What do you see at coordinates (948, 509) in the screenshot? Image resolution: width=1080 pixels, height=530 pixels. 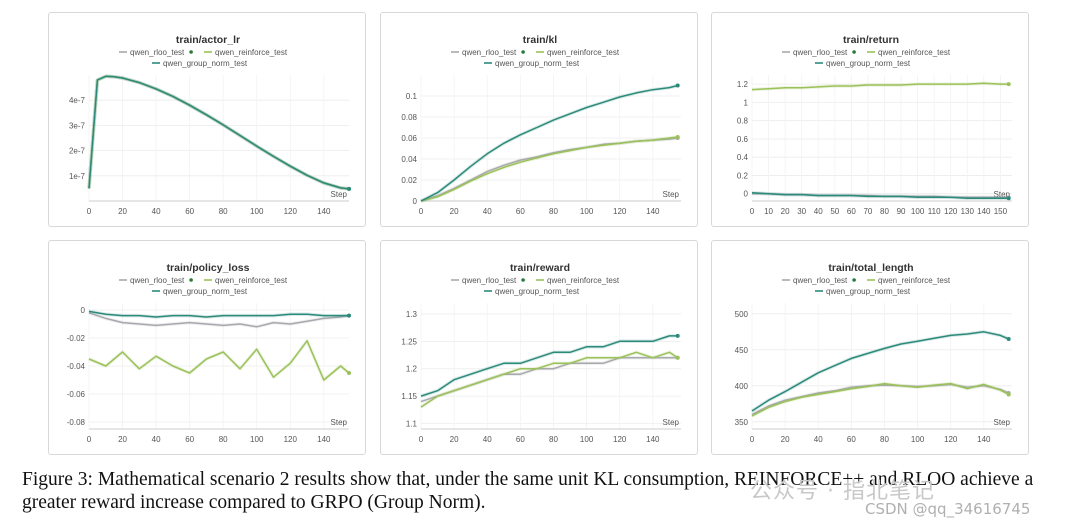 I see `watermark-handle: CSDN @qq_34616745` at bounding box center [948, 509].